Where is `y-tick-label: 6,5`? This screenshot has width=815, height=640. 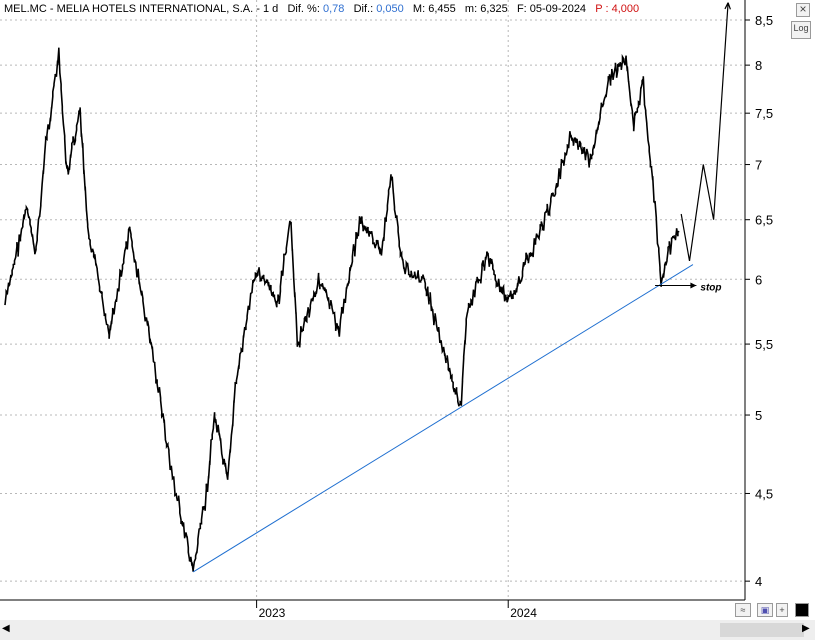
y-tick-label: 6,5 is located at coordinates (764, 220).